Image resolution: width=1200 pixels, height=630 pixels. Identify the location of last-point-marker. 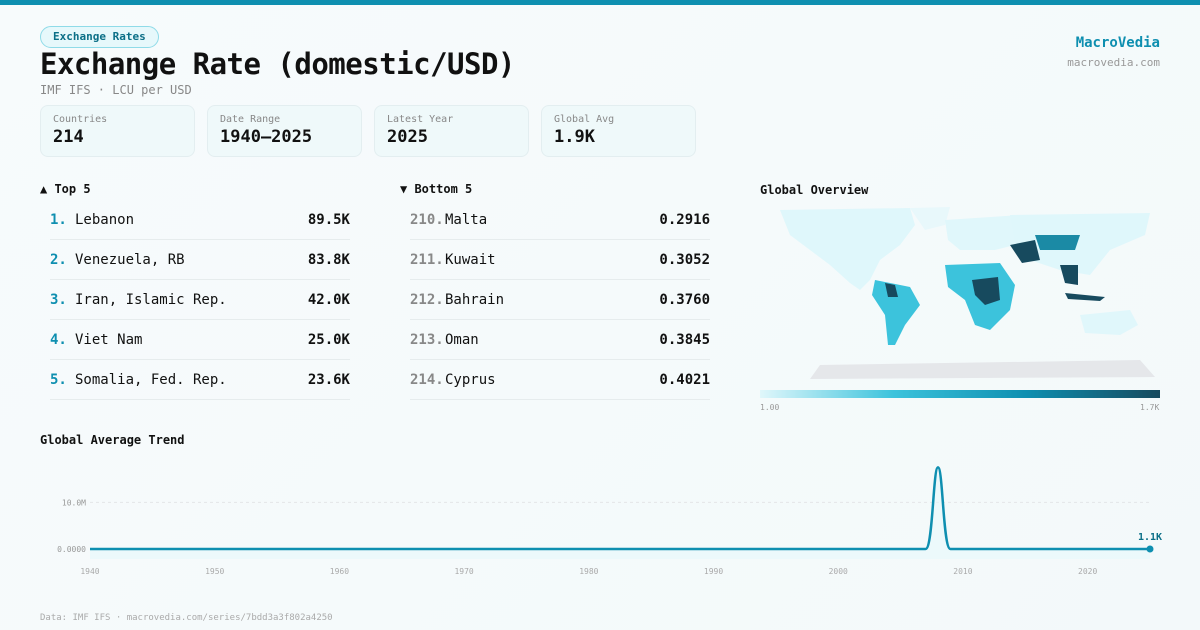
(1150, 549).